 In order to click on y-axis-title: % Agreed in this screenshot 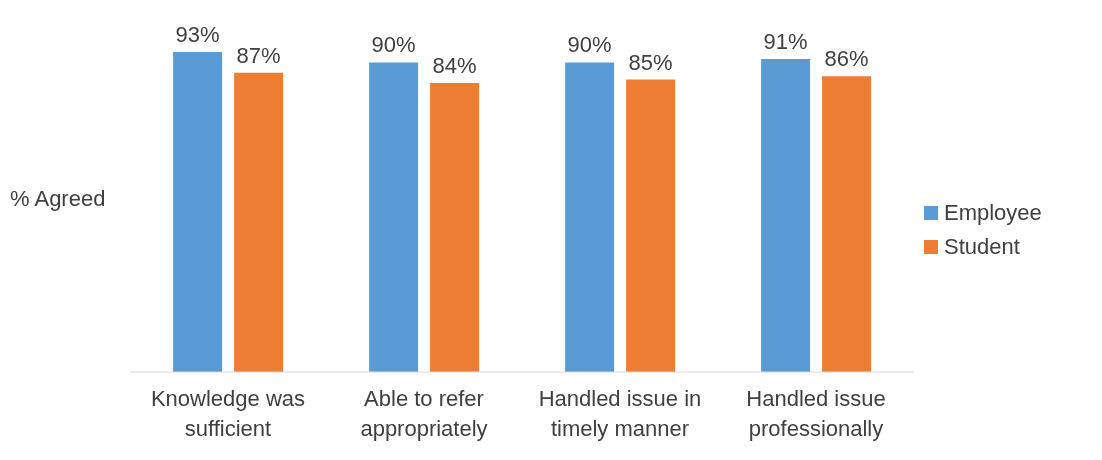, I will do `click(58, 199)`.